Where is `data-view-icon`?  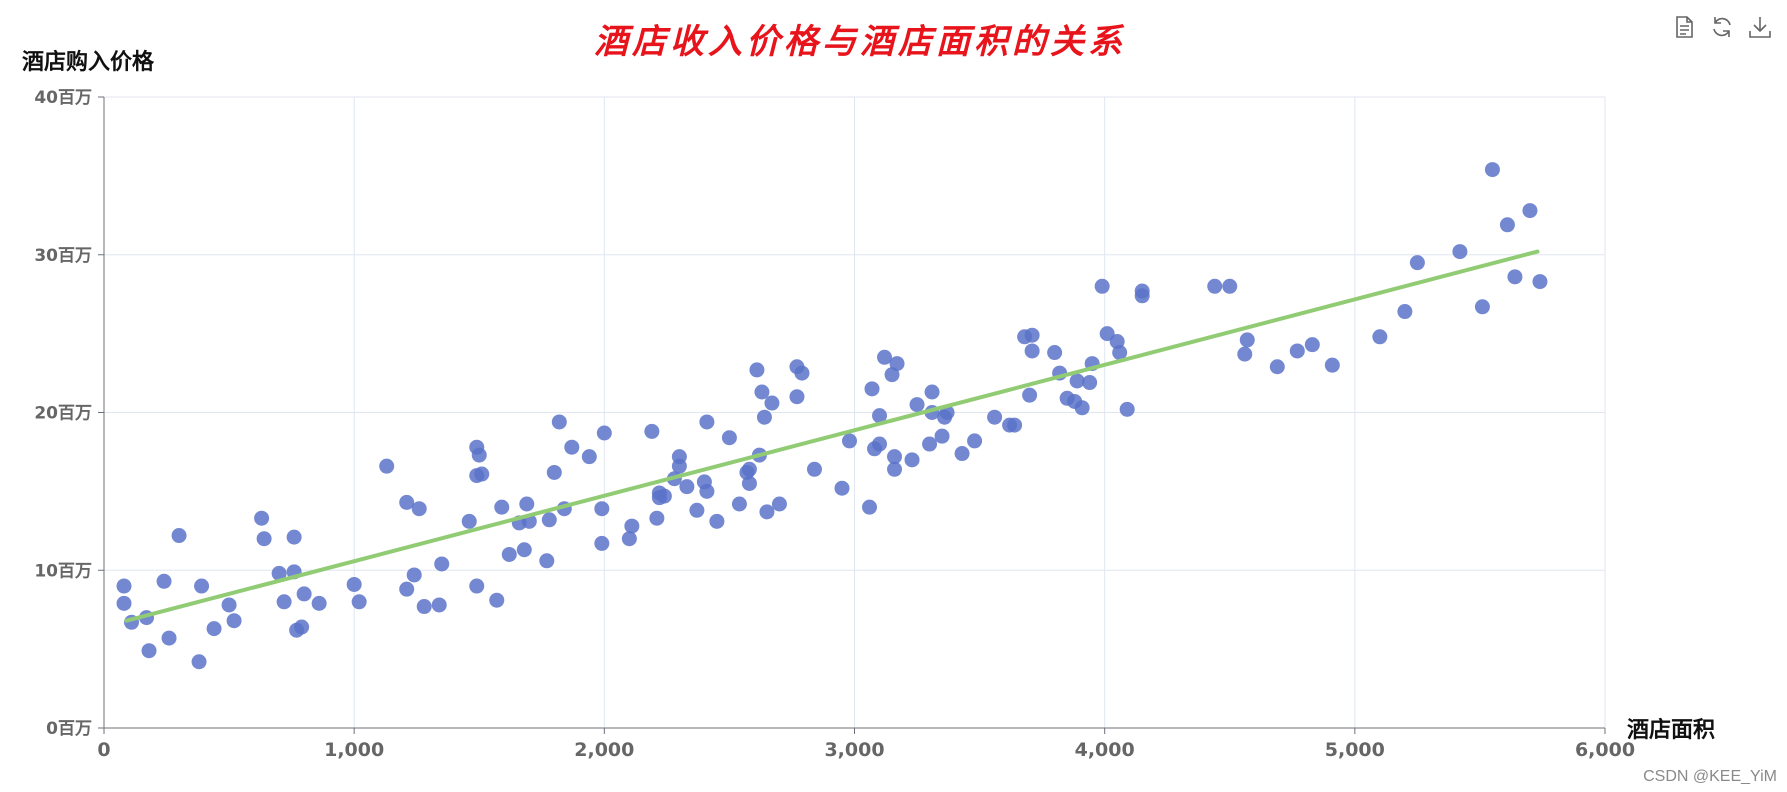
data-view-icon is located at coordinates (1684, 27).